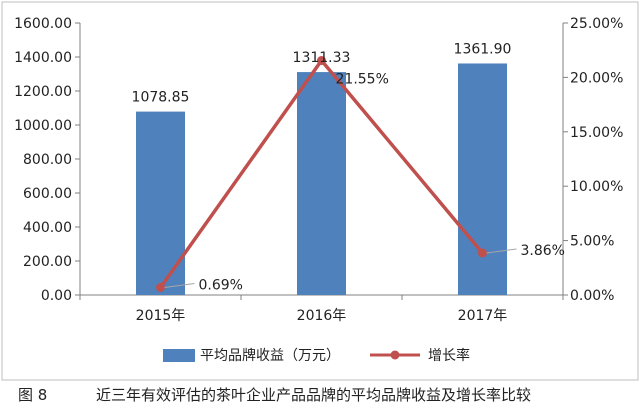 The image size is (640, 410). What do you see at coordinates (592, 296) in the screenshot?
I see `right-axis-tick-label: 0.00%` at bounding box center [592, 296].